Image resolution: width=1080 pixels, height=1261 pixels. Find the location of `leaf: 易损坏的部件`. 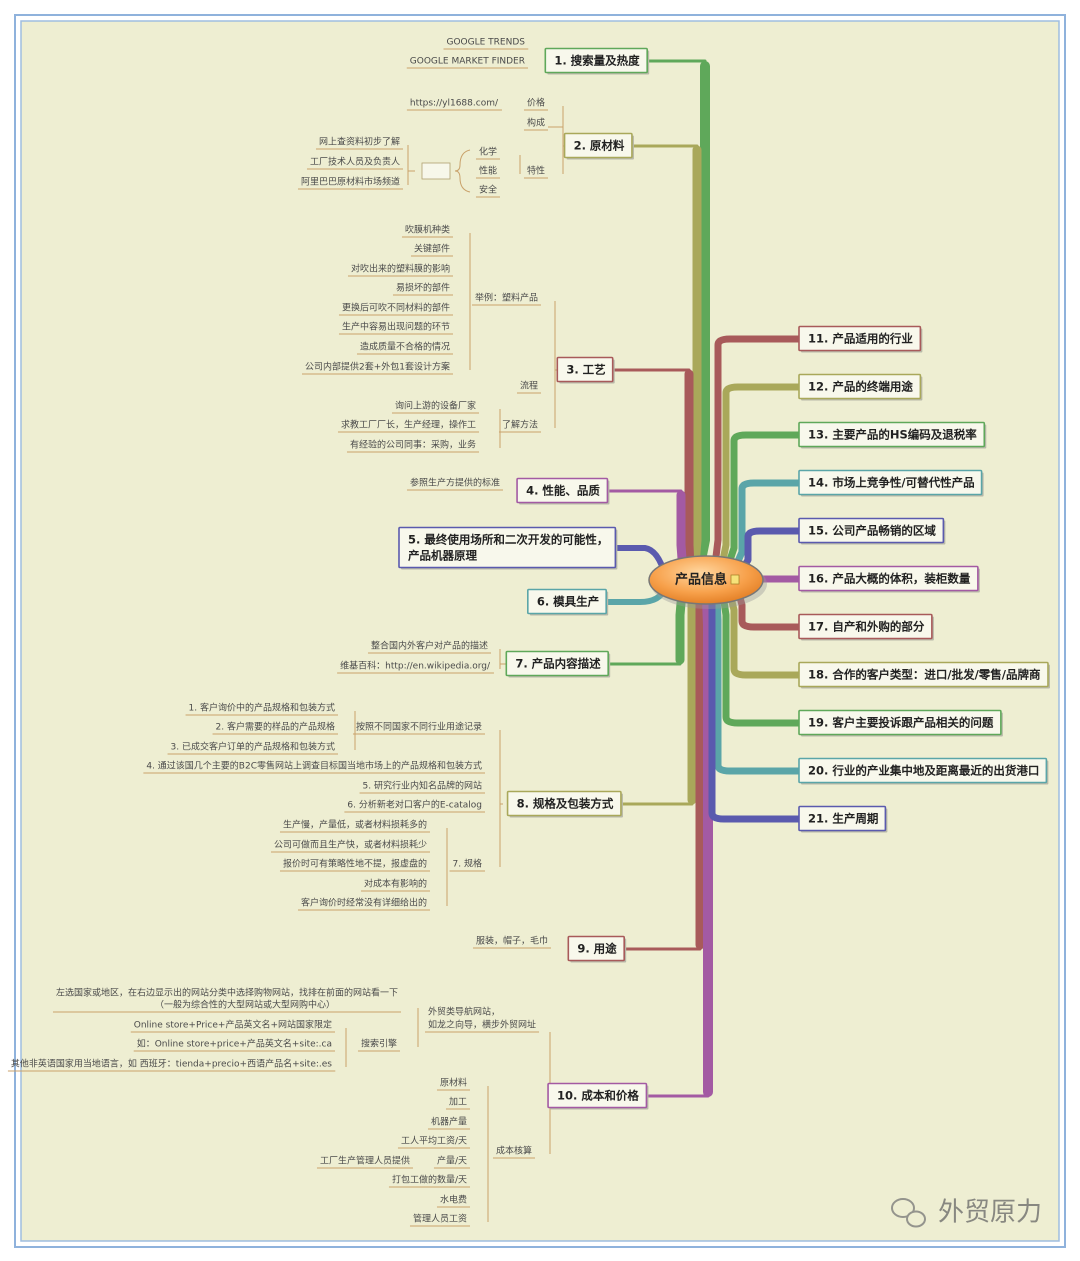

leaf: 易损坏的部件 is located at coordinates (423, 288).